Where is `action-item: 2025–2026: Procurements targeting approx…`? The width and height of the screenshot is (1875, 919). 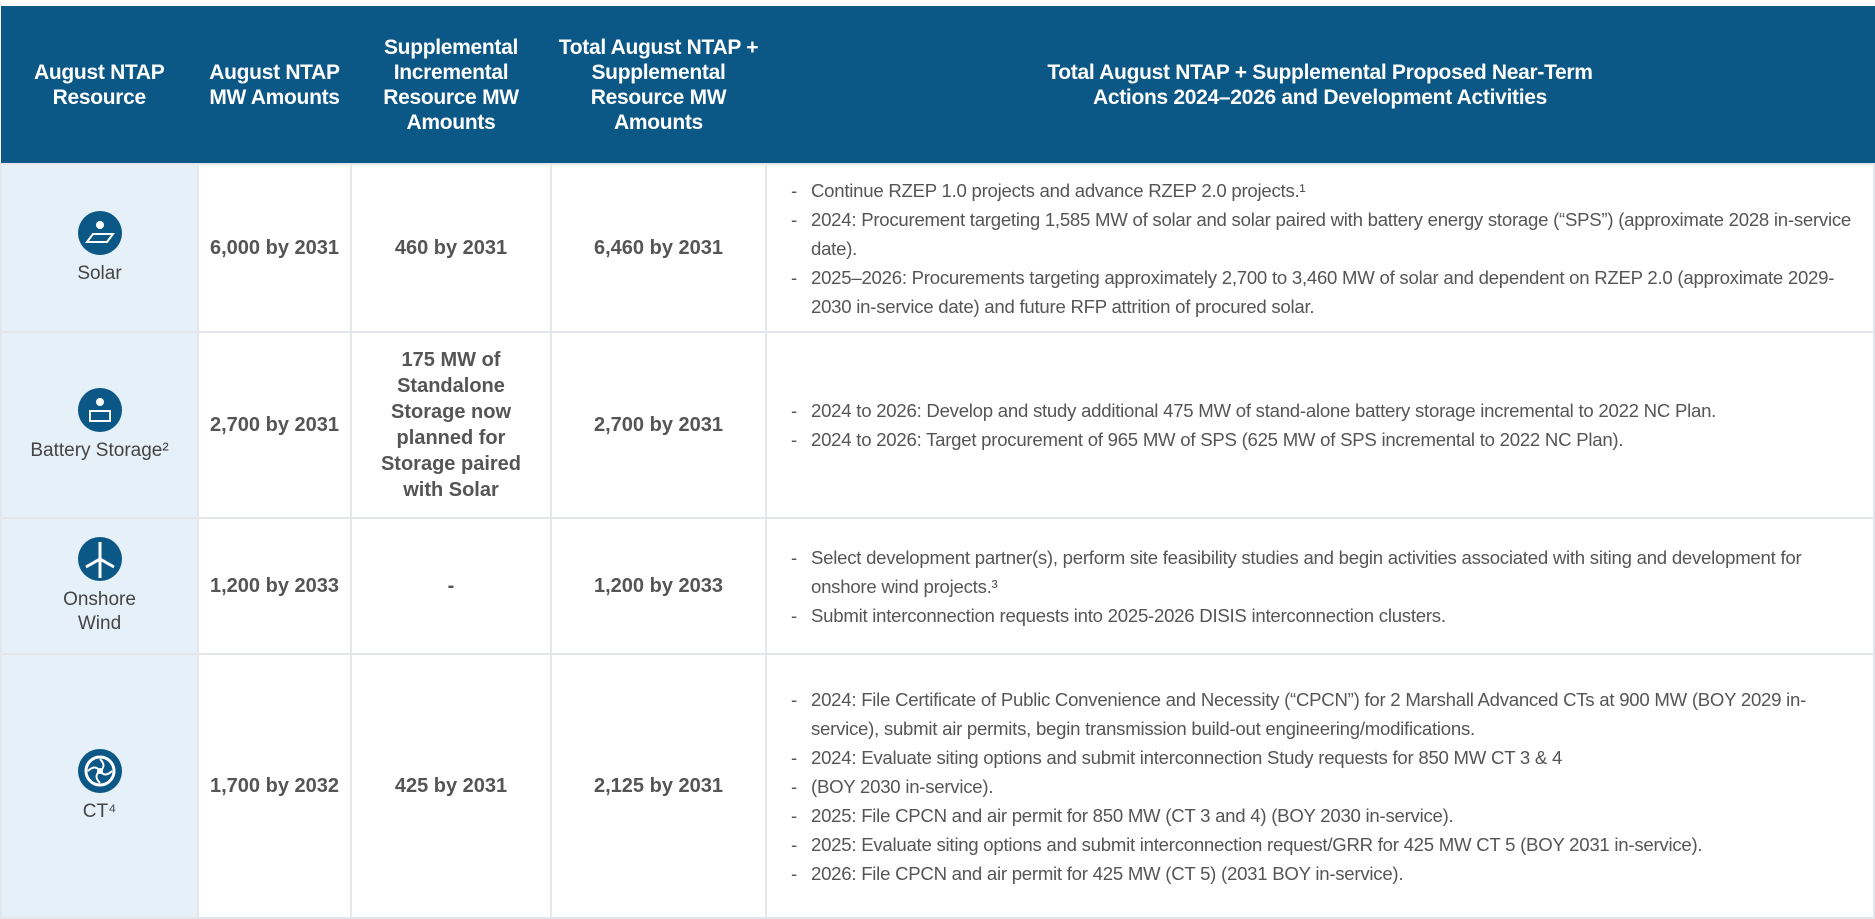 action-item: 2025–2026: Procurements targeting approx… is located at coordinates (1328, 292).